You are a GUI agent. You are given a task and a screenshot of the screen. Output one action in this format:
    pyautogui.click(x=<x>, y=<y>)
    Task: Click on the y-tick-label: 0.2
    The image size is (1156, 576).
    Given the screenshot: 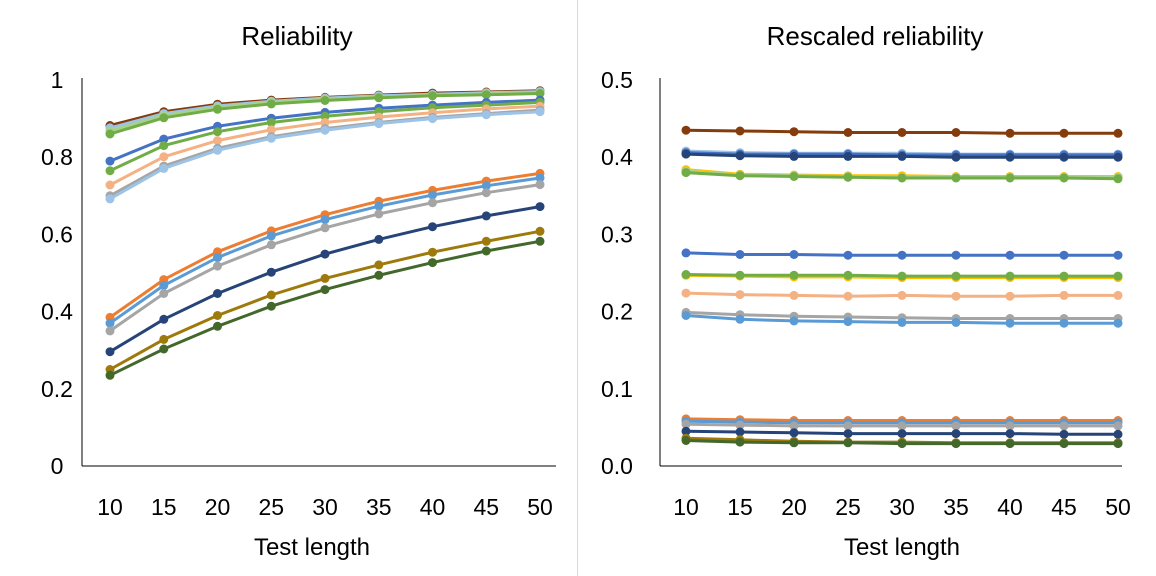 What is the action you would take?
    pyautogui.click(x=57, y=389)
    